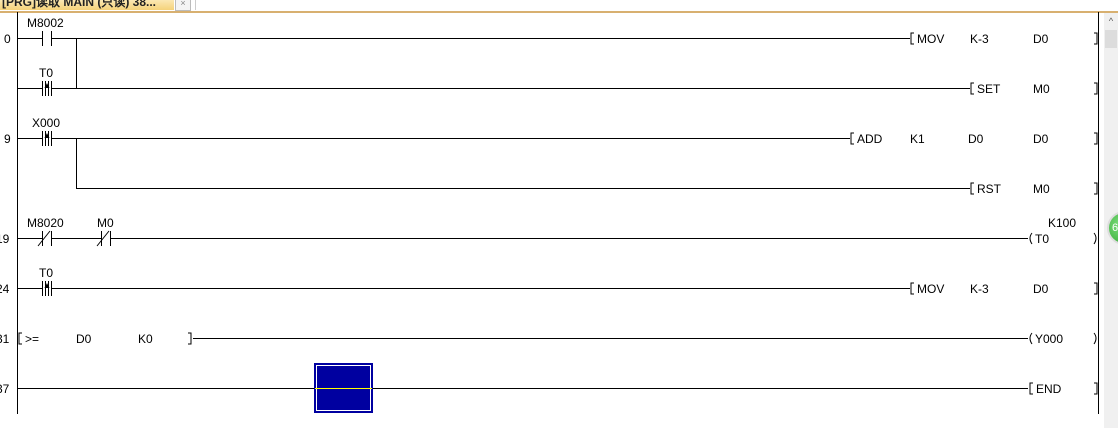 The height and width of the screenshot is (428, 1118). I want to click on instruction-op: END, so click(1049, 389).